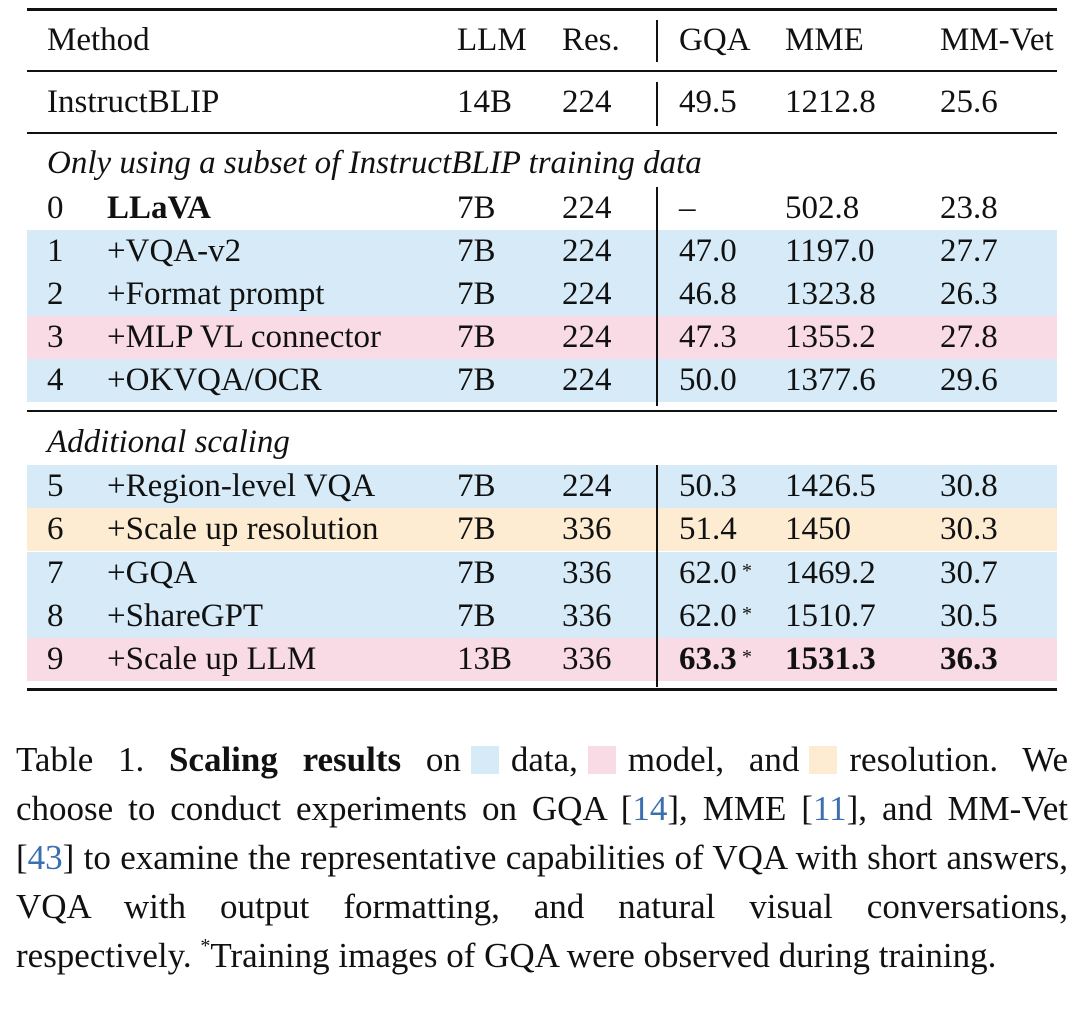 The width and height of the screenshot is (1080, 1026). What do you see at coordinates (243, 529) in the screenshot?
I see `row-method: +Scale up resolution` at bounding box center [243, 529].